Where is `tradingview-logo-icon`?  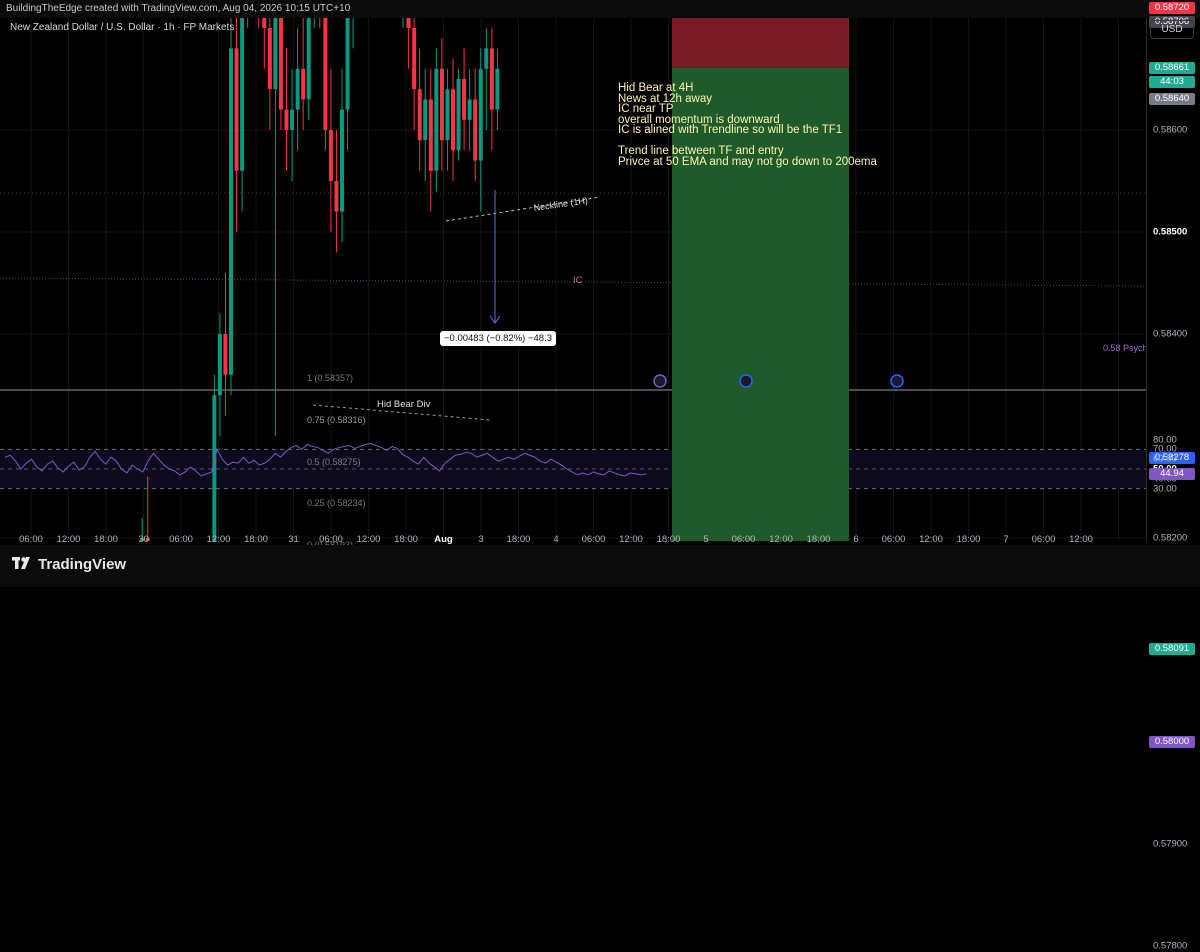 tradingview-logo-icon is located at coordinates (21, 563).